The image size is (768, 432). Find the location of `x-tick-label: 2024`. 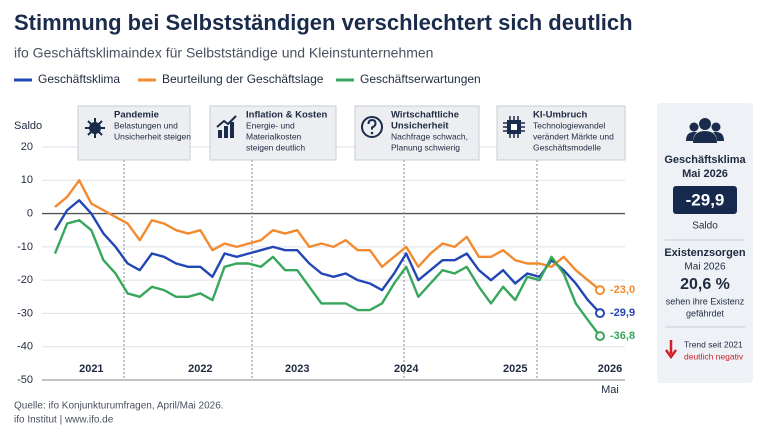

x-tick-label: 2024 is located at coordinates (406, 369).